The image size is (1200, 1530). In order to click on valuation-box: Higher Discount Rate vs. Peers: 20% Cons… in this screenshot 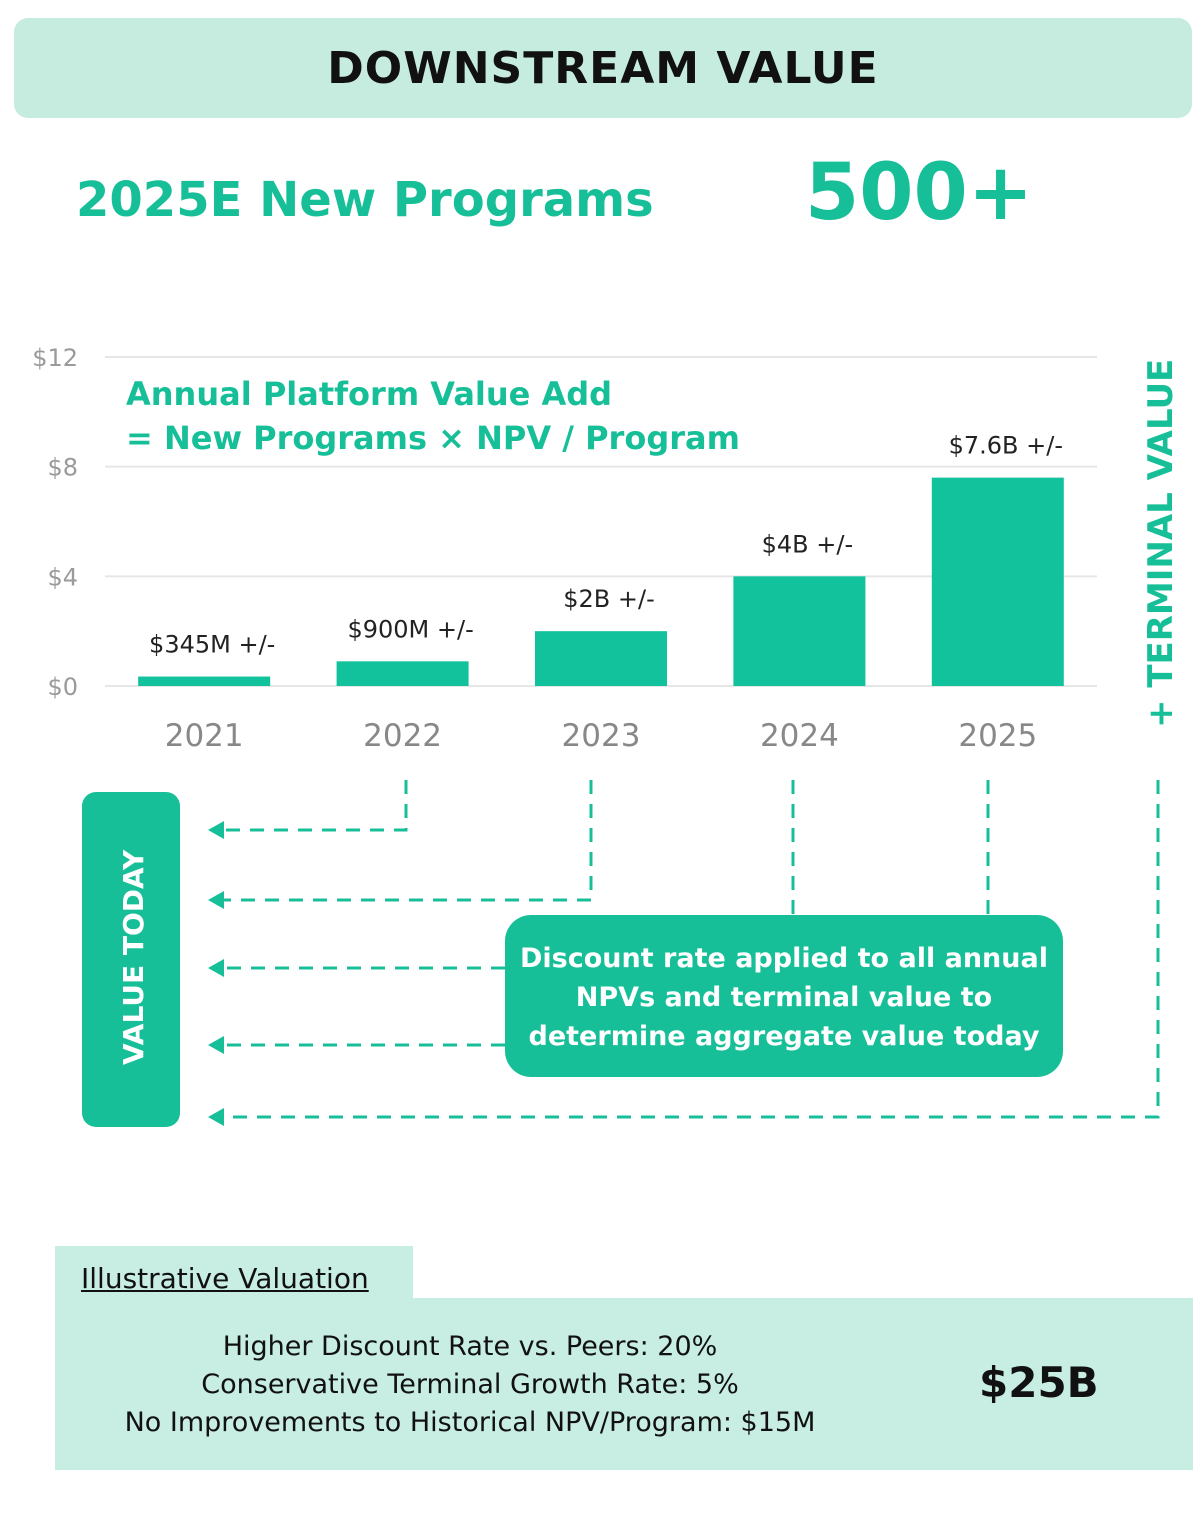, I will do `click(624, 1384)`.